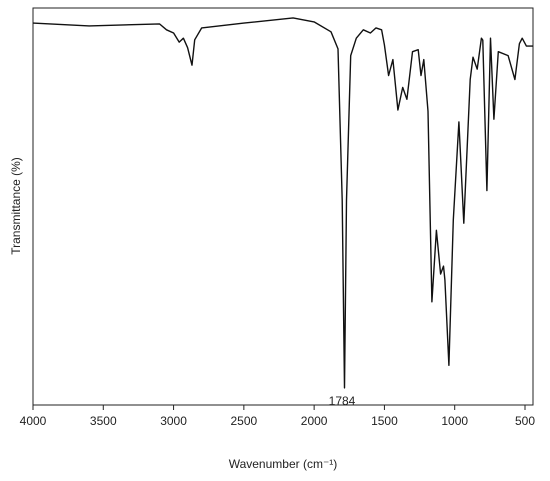 The width and height of the screenshot is (550, 481). What do you see at coordinates (244, 421) in the screenshot?
I see `x-tick-label: 2500` at bounding box center [244, 421].